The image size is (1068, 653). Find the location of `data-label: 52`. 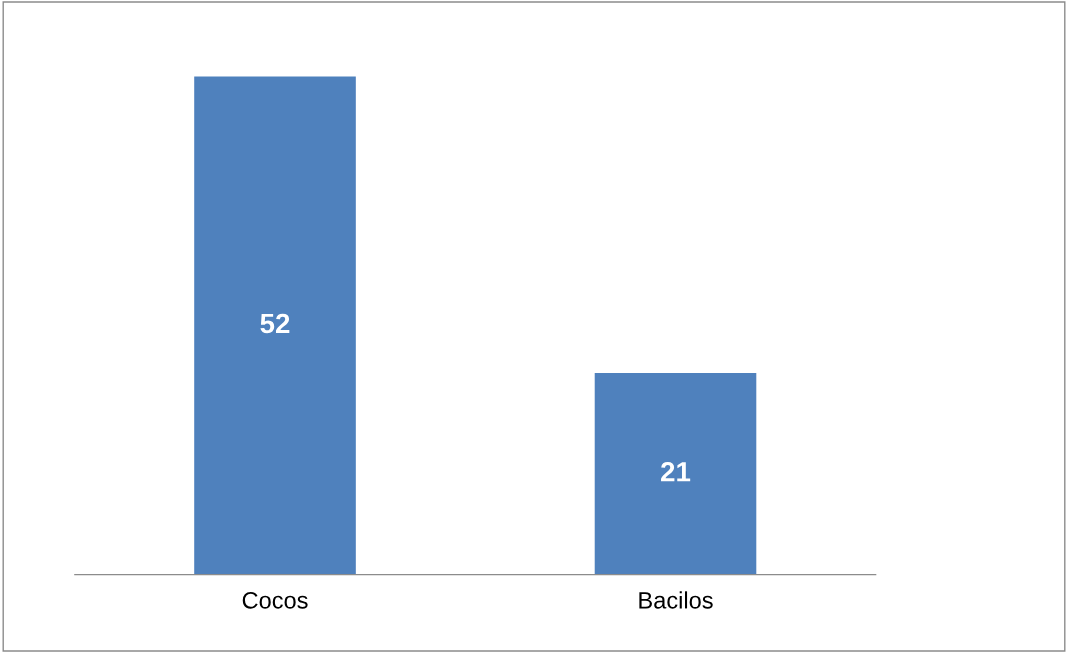

data-label: 52 is located at coordinates (275, 323).